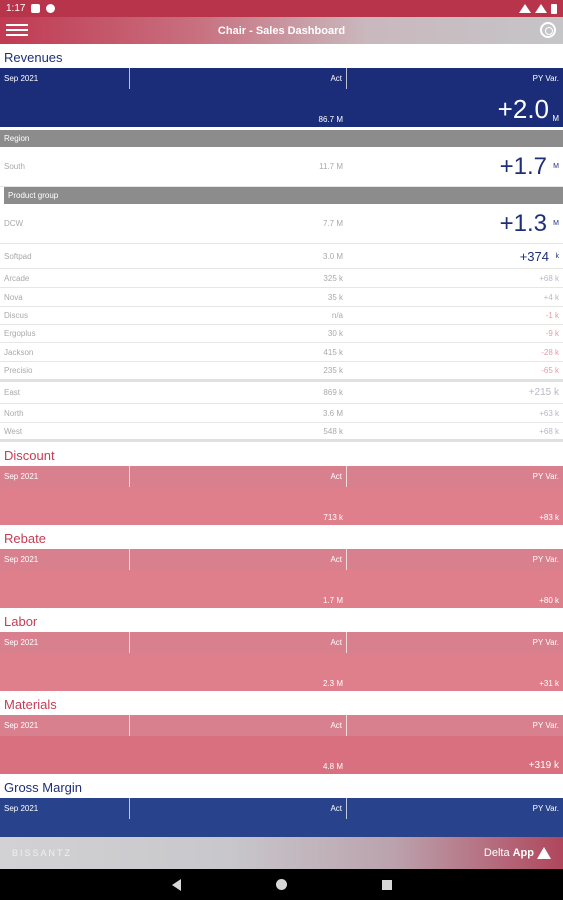  What do you see at coordinates (523, 853) in the screenshot?
I see `app-name-suffix: App` at bounding box center [523, 853].